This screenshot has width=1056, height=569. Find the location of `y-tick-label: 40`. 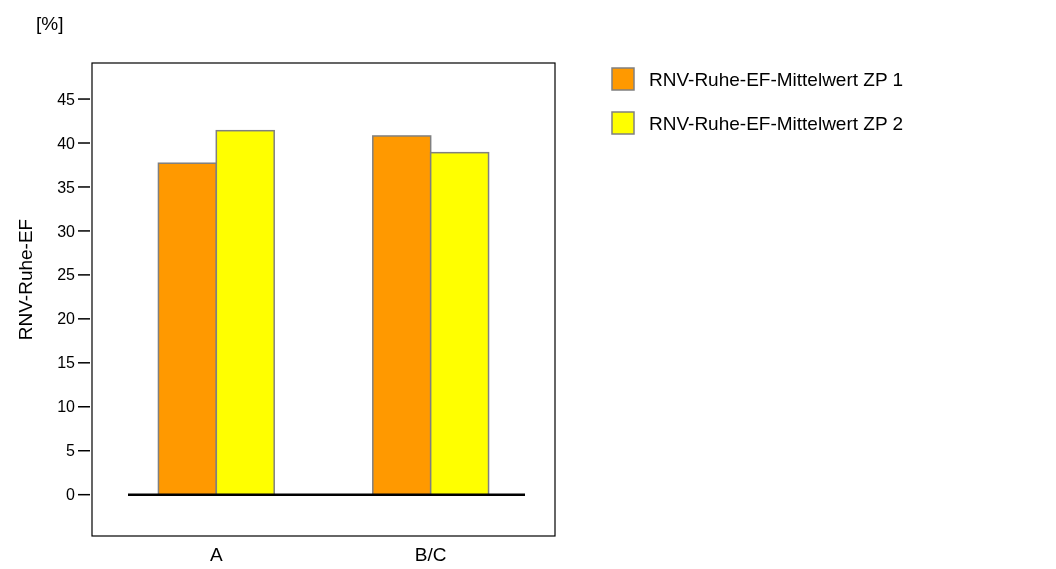

y-tick-label: 40 is located at coordinates (66, 143).